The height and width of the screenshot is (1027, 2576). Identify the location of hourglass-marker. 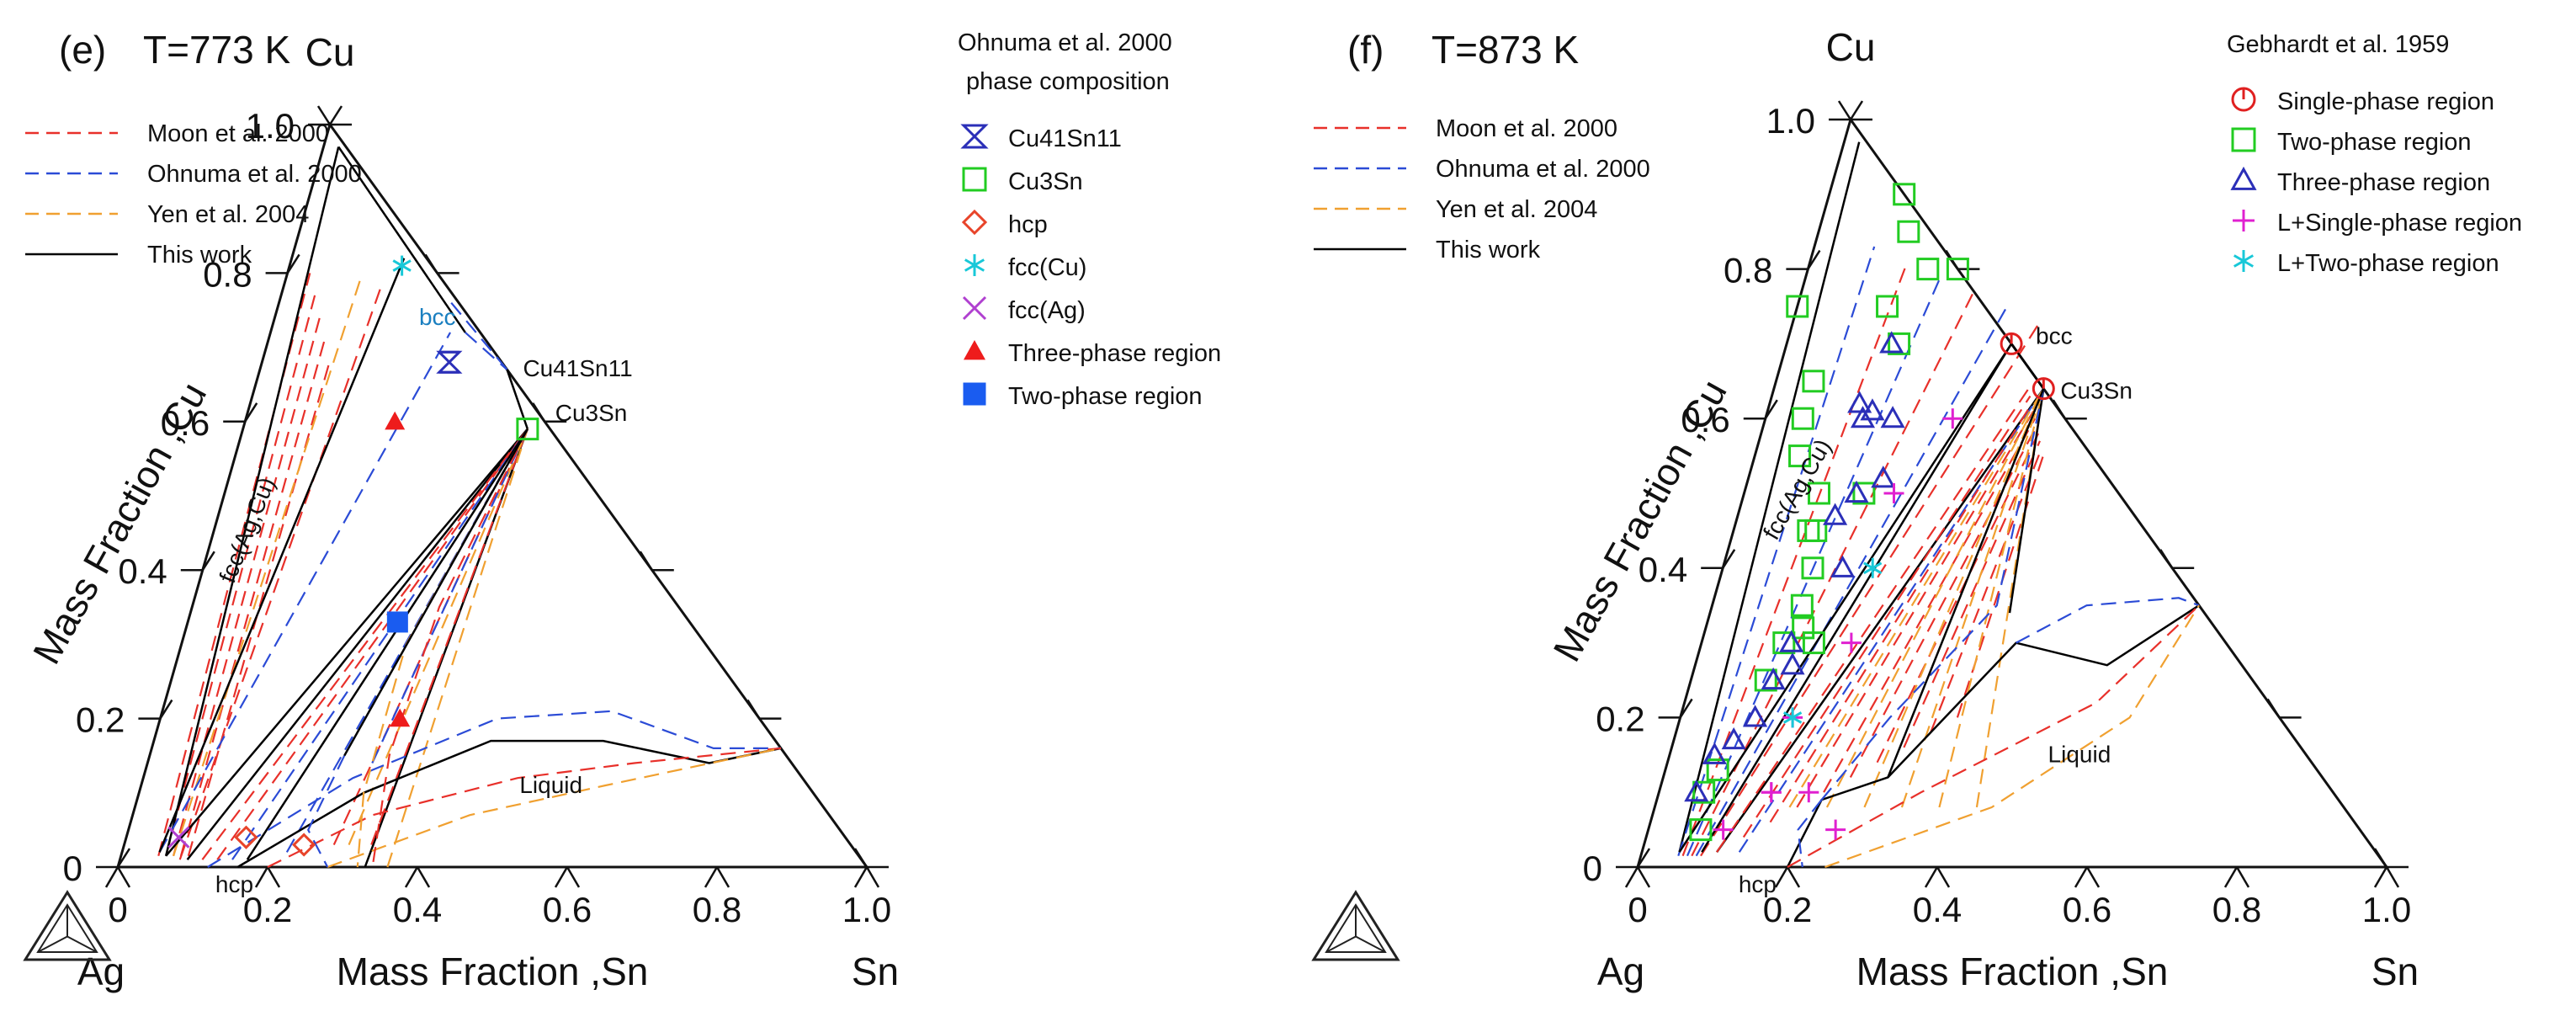
(449, 362).